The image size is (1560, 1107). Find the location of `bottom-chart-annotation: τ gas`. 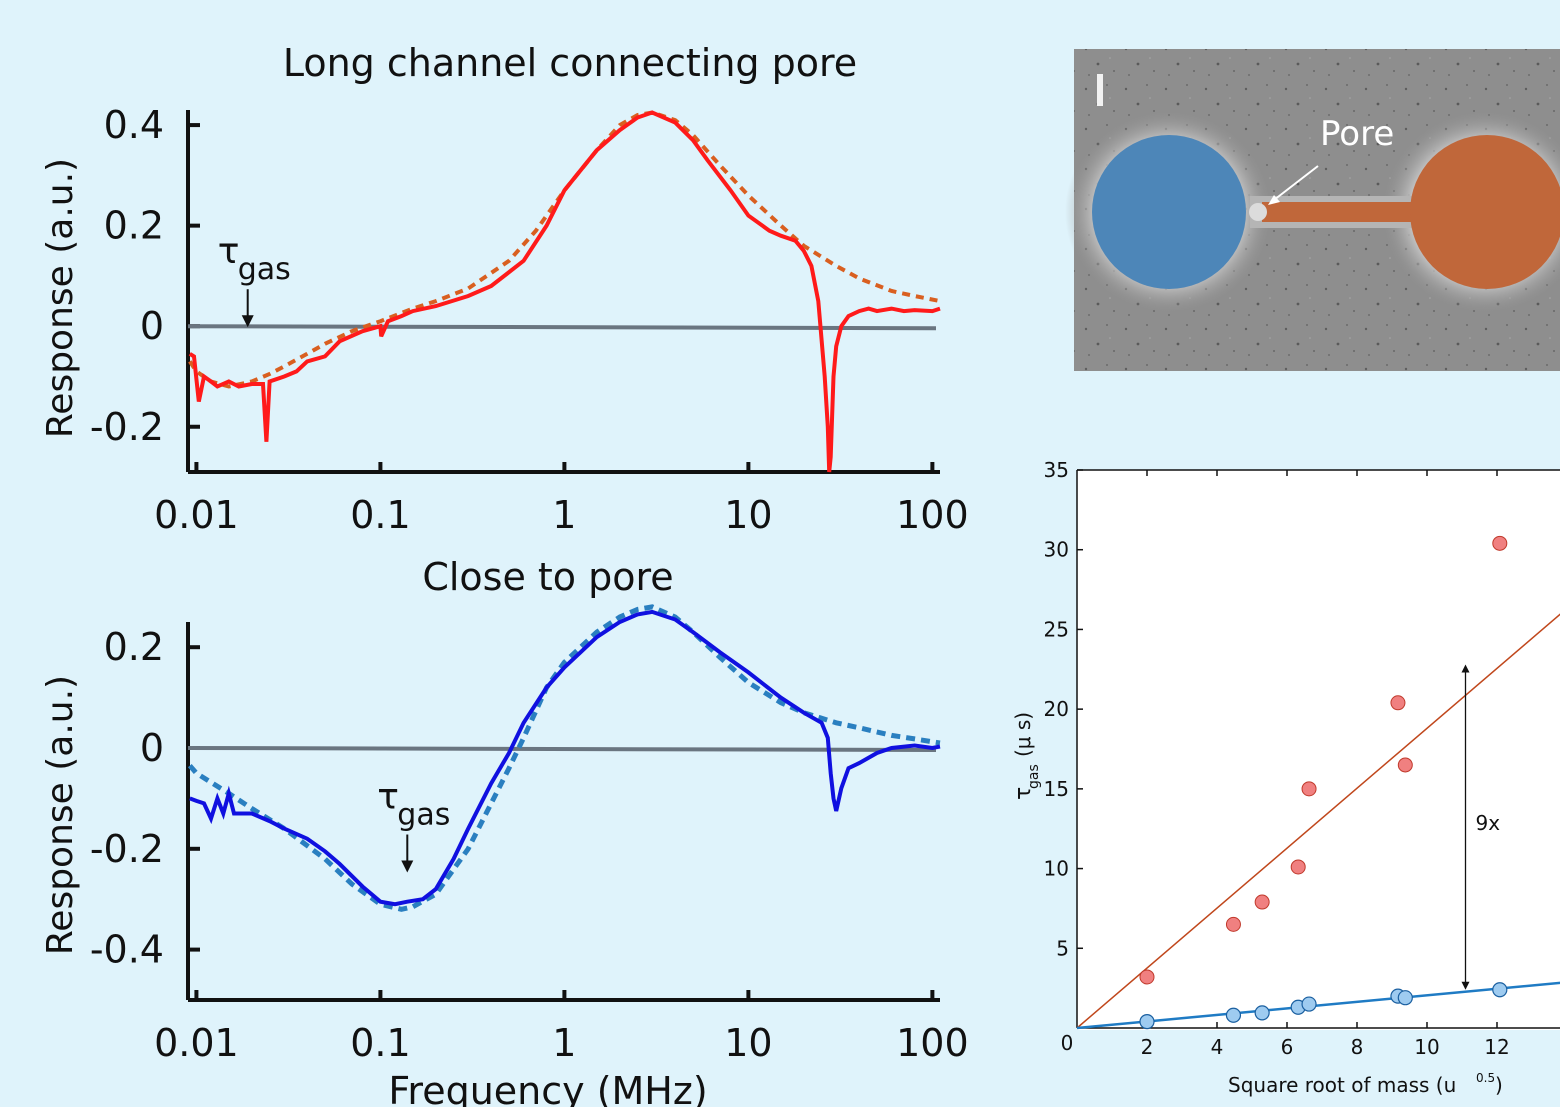

bottom-chart-annotation: τ gas is located at coordinates (413, 825).